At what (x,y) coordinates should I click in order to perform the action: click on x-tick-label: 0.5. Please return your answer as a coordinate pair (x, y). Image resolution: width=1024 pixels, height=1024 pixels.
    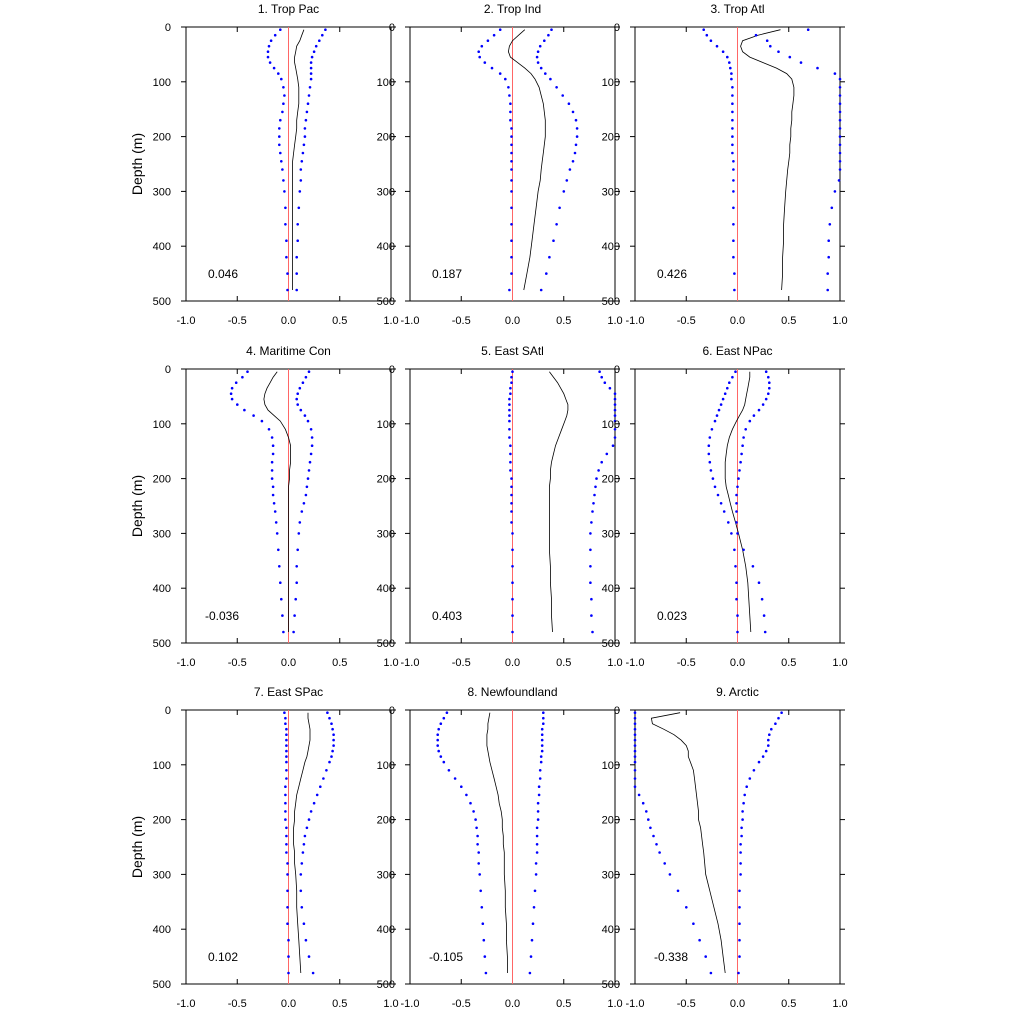
    Looking at the image, I should click on (339, 663).